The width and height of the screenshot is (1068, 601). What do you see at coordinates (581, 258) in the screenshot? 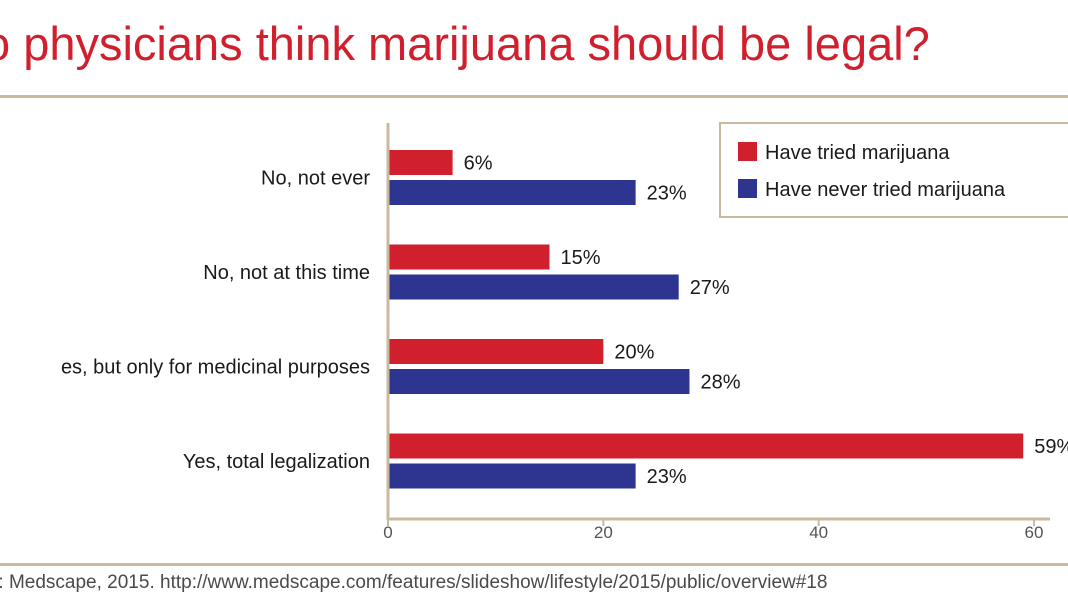
I see `data-label: 15%` at bounding box center [581, 258].